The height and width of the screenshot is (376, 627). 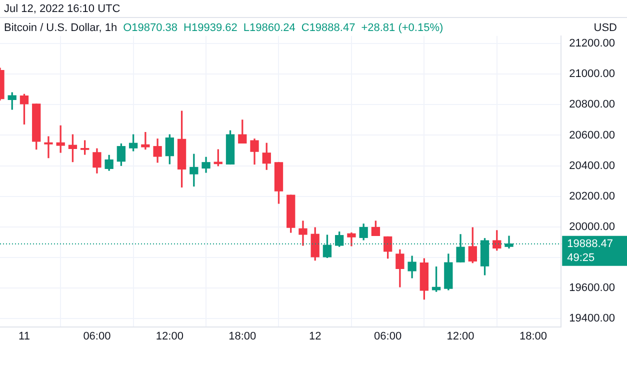 I want to click on y-tick-label: 20600.00, so click(x=592, y=135).